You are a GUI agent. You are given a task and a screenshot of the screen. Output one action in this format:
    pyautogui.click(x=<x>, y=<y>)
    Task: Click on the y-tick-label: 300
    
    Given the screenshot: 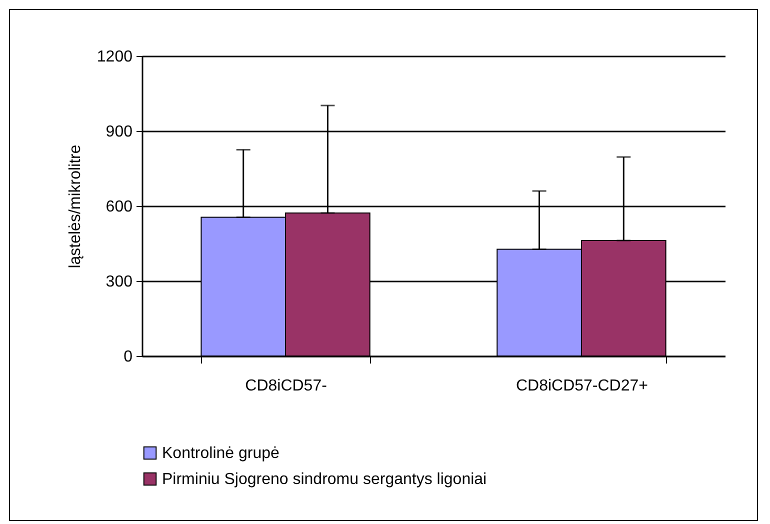 What is the action you would take?
    pyautogui.click(x=119, y=282)
    